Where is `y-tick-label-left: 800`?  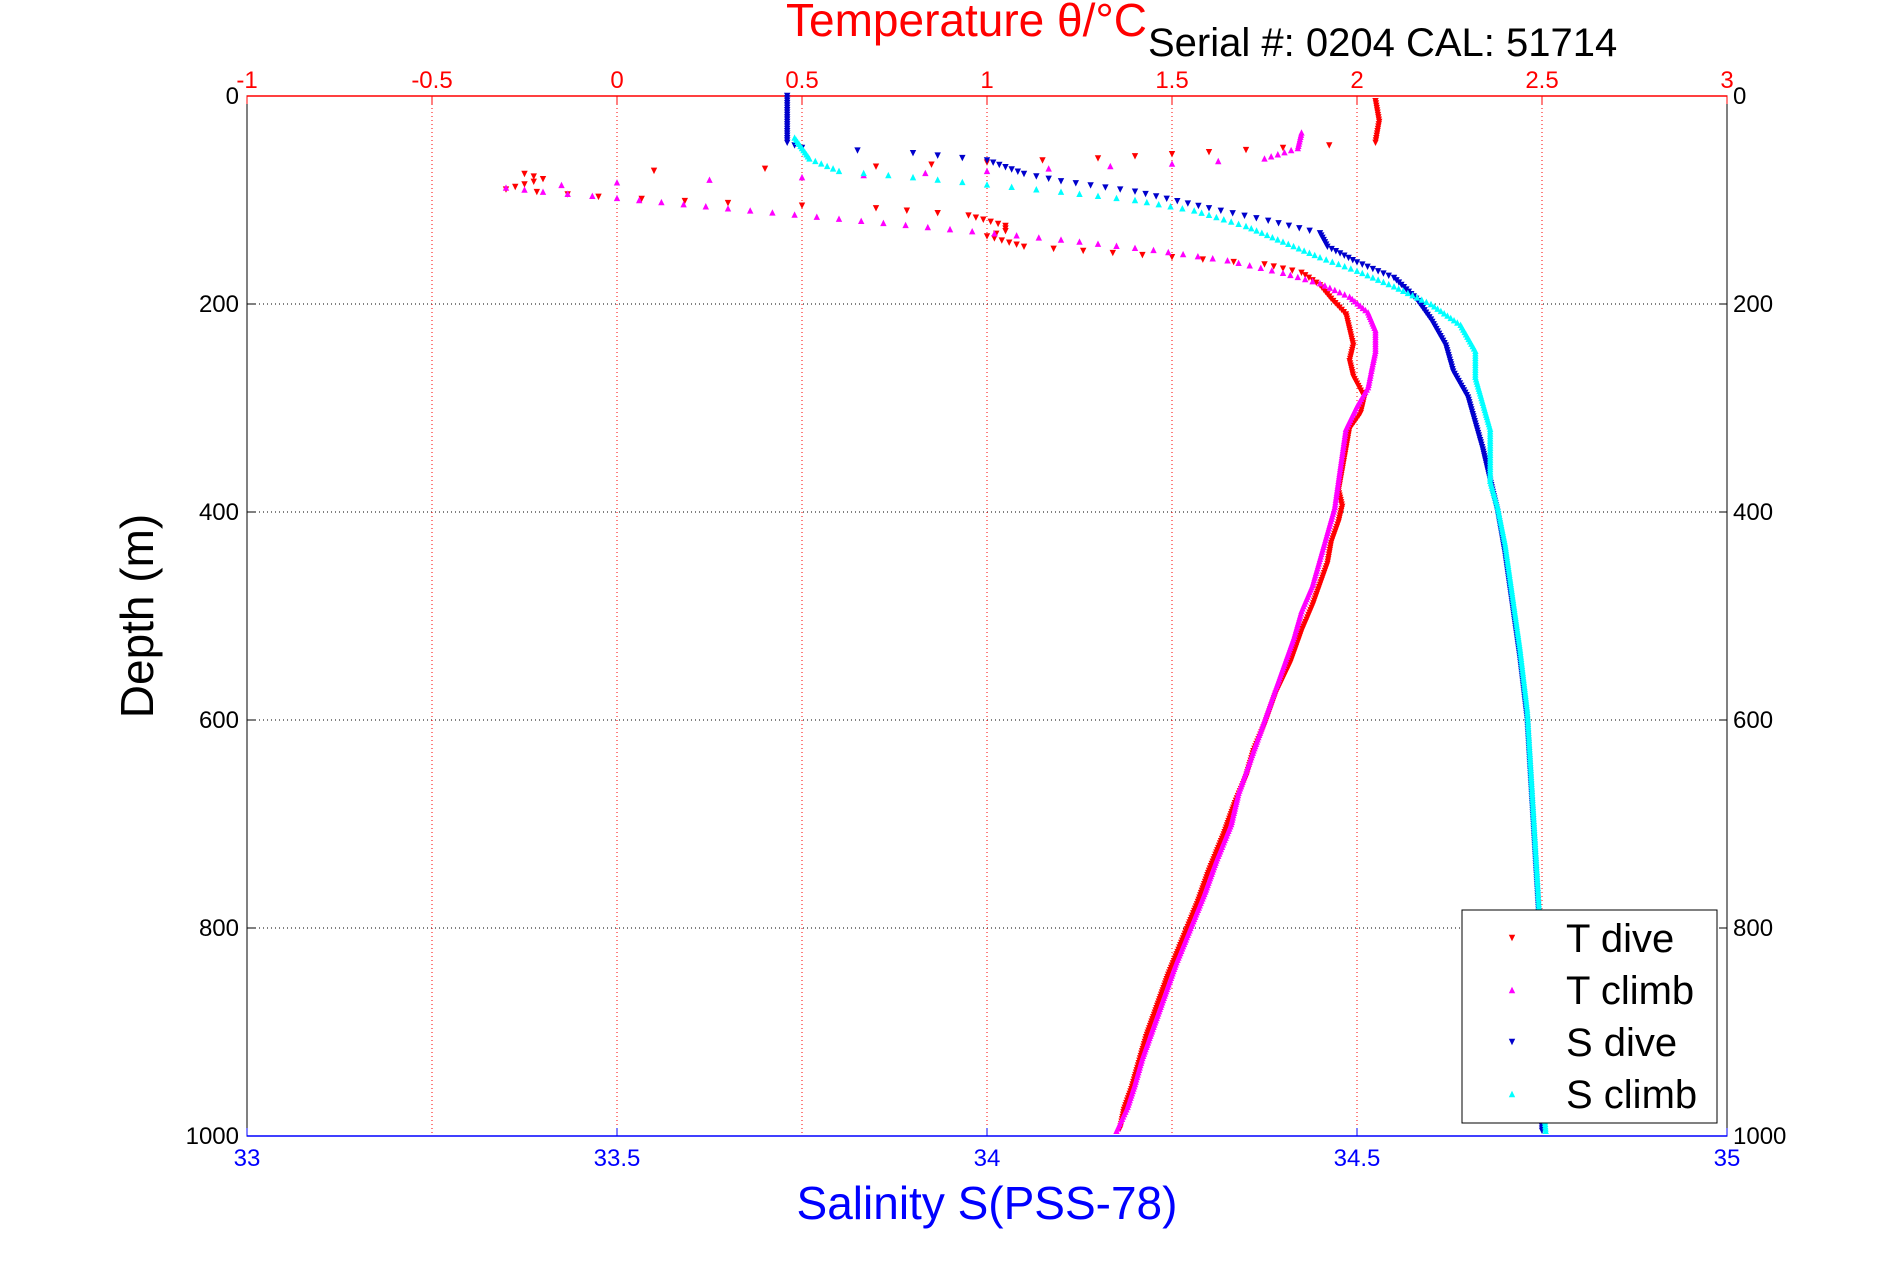 y-tick-label-left: 800 is located at coordinates (219, 928).